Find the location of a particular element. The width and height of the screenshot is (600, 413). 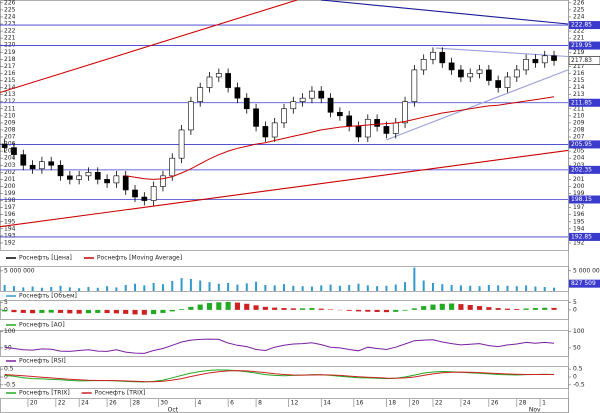

x-tick-label: 4 is located at coordinates (200, 403).